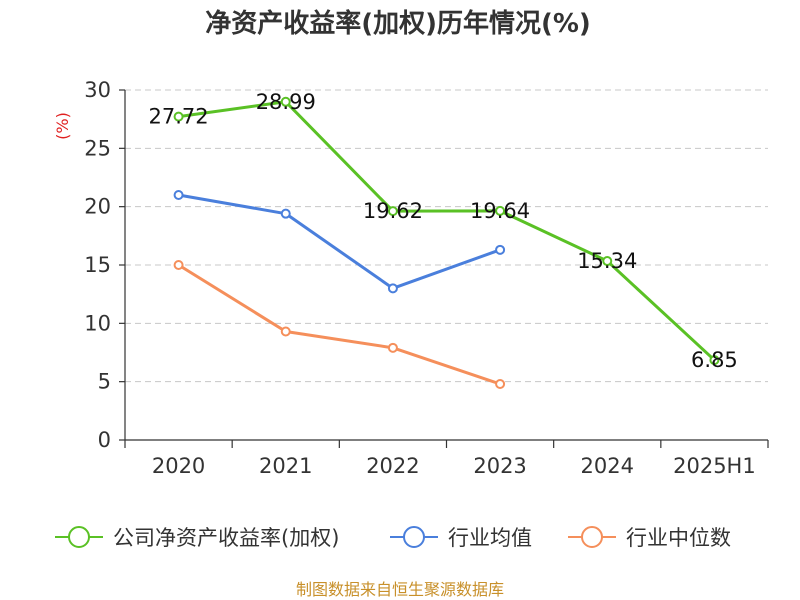  I want to click on source-footer: 制图数据来自恒生聚源数据库, so click(400, 589).